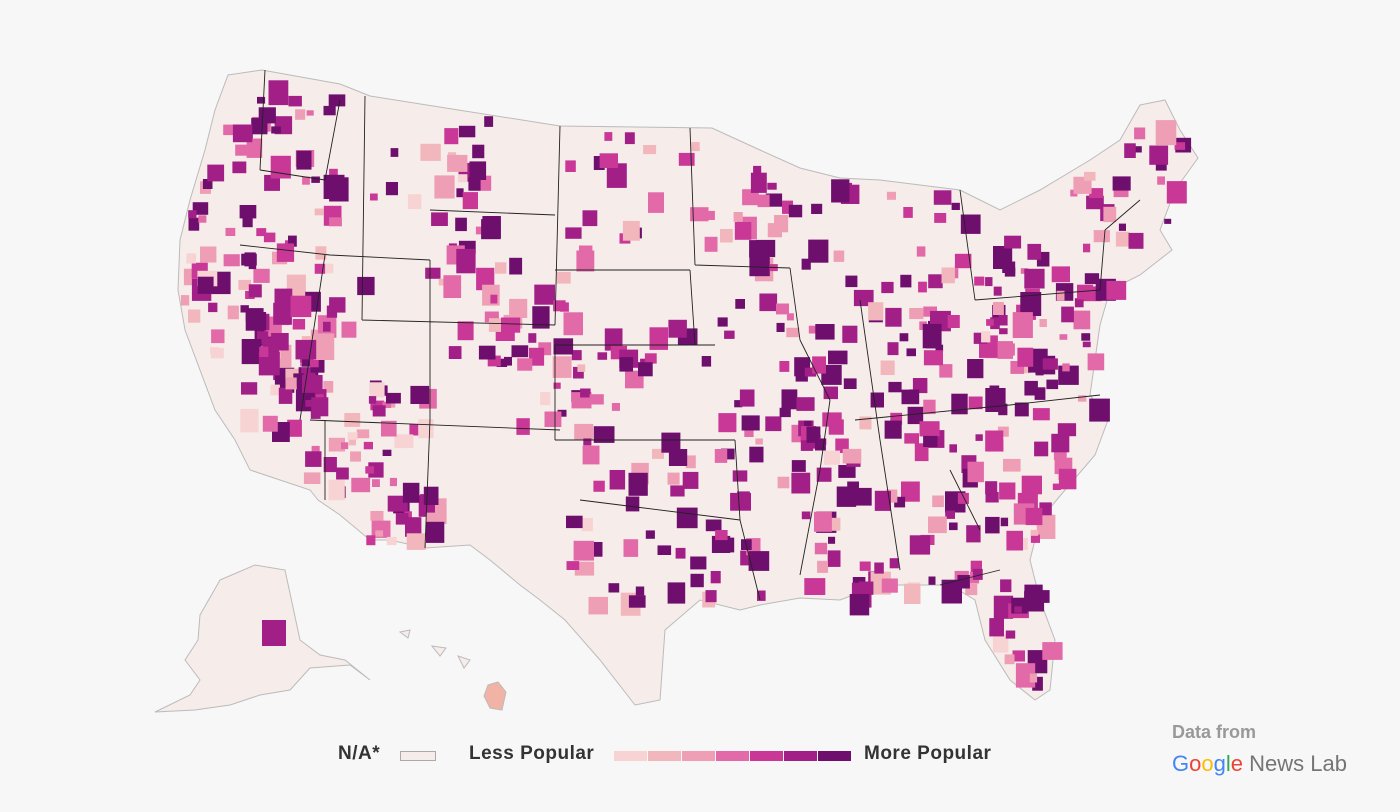 This screenshot has width=1400, height=812. Describe the element at coordinates (1228, 763) in the screenshot. I see `google-letter-5: l` at that location.